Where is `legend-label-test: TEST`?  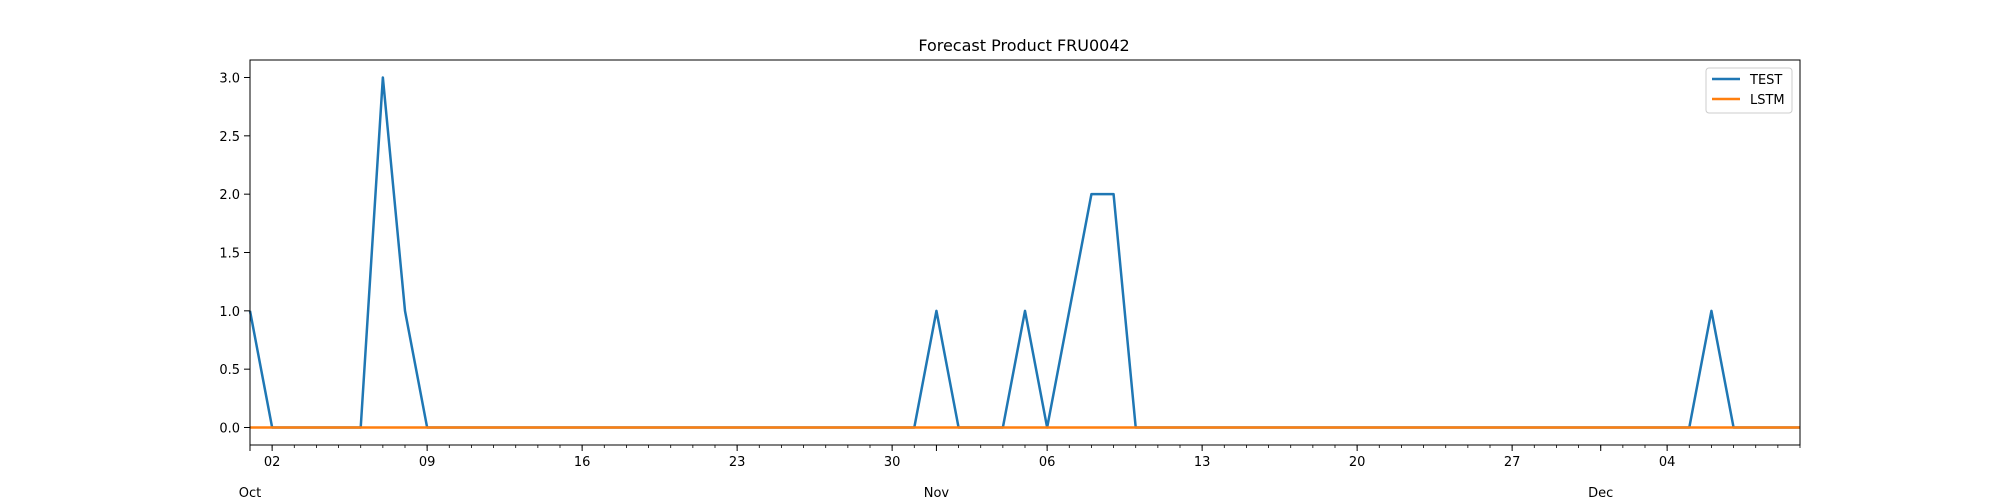 legend-label-test: TEST is located at coordinates (1765, 80).